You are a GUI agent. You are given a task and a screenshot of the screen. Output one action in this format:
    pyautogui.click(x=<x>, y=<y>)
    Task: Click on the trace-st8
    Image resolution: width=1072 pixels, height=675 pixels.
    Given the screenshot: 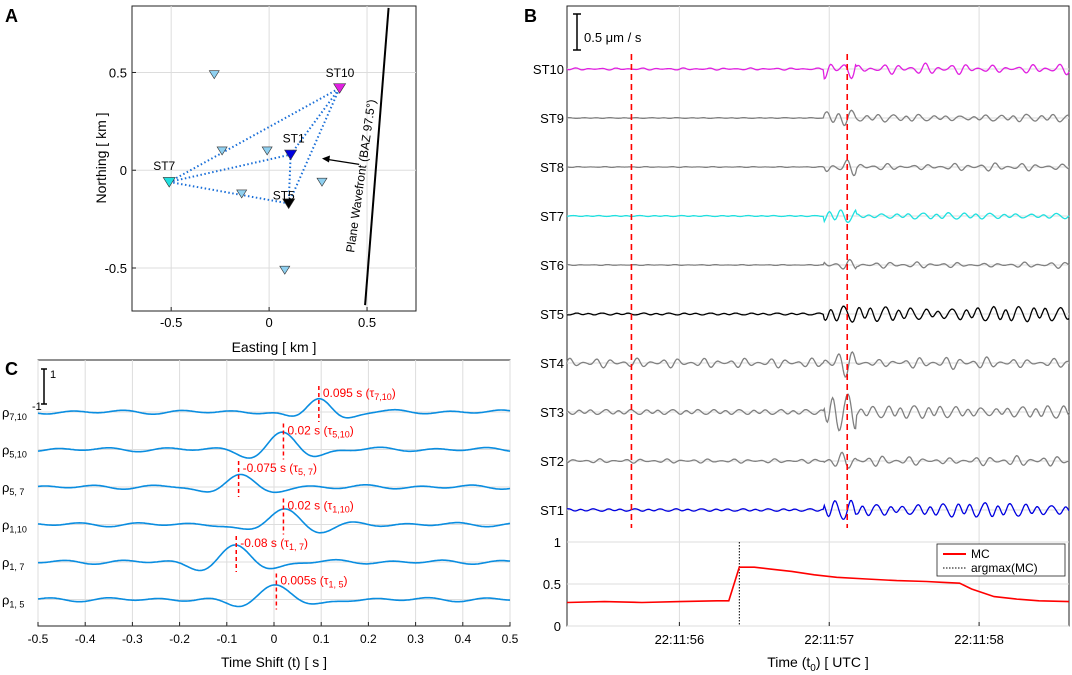 What is the action you would take?
    pyautogui.click(x=818, y=168)
    